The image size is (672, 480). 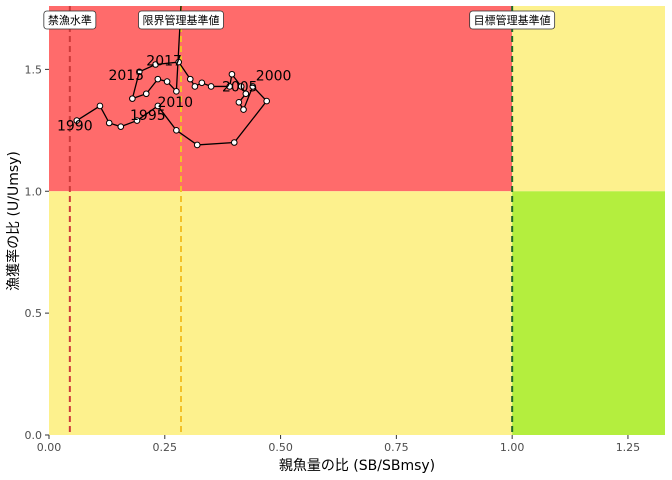 What do you see at coordinates (175, 103) in the screenshot?
I see `year-label-2010: 2010` at bounding box center [175, 103].